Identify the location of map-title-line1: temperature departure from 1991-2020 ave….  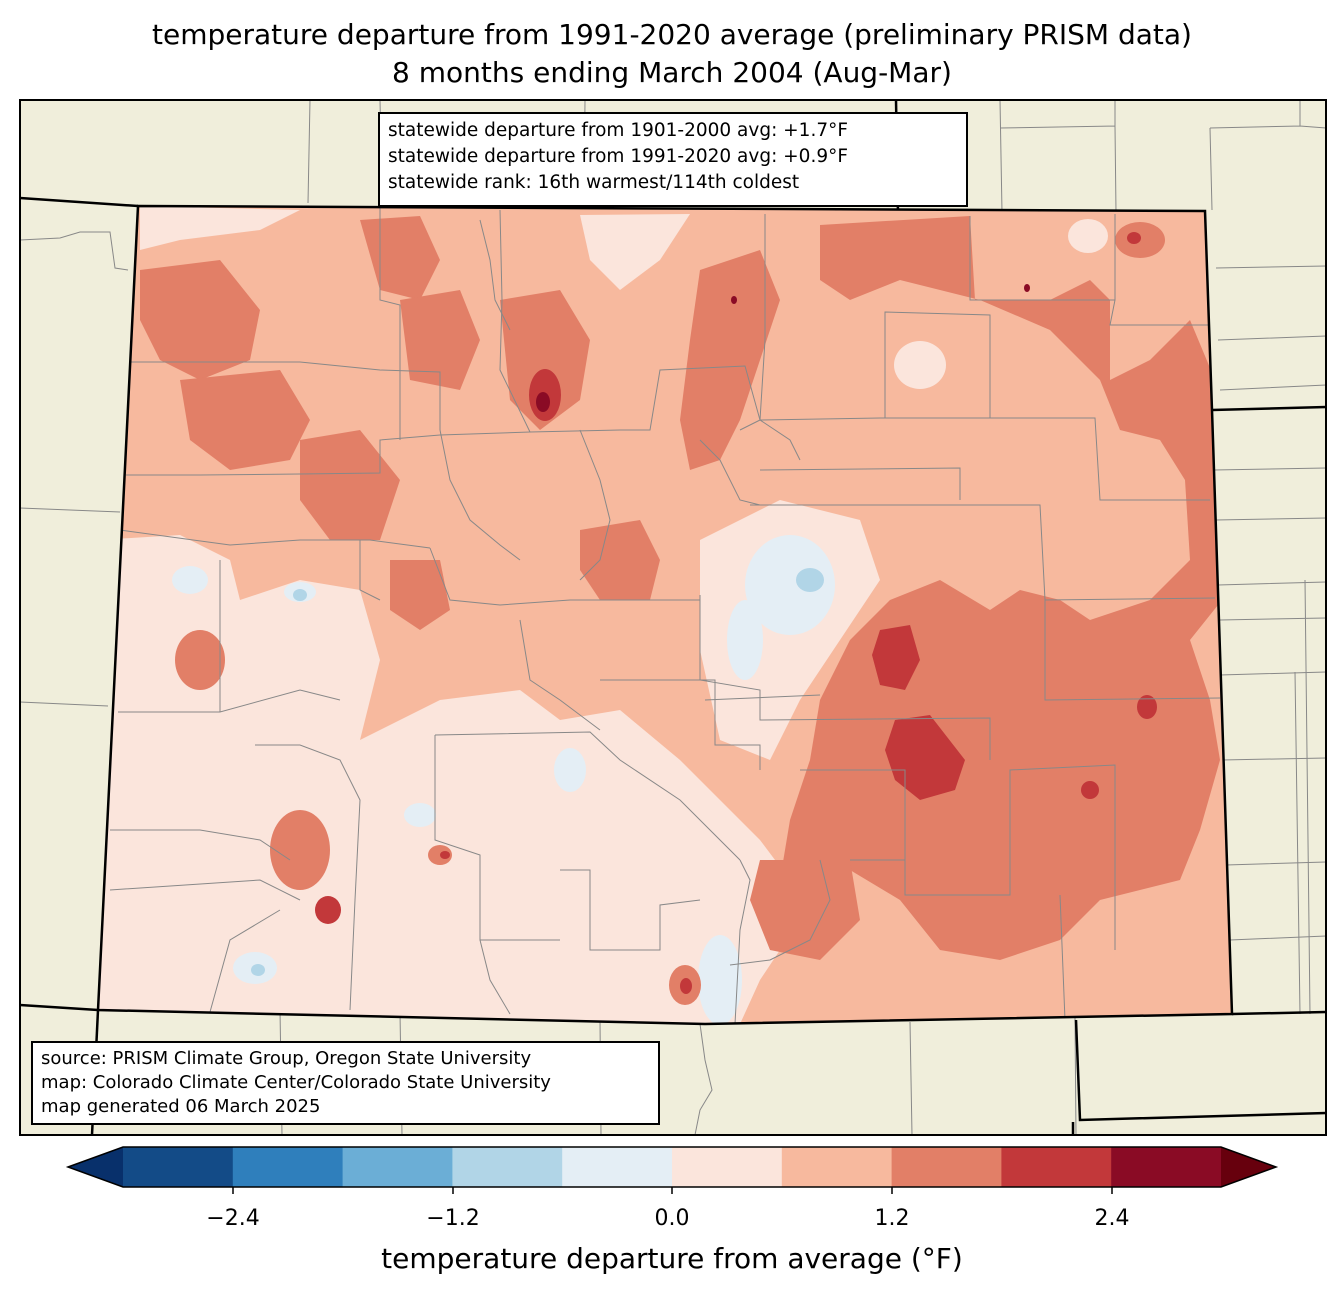
(672, 34).